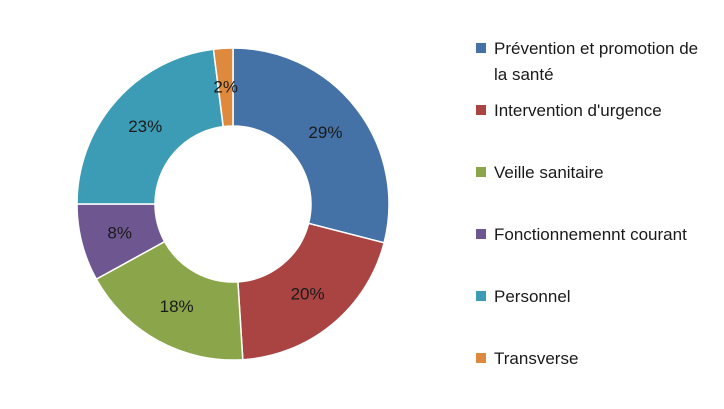 This screenshot has height=409, width=724. Describe the element at coordinates (596, 359) in the screenshot. I see `legend-item-transverse: Transverse` at that location.